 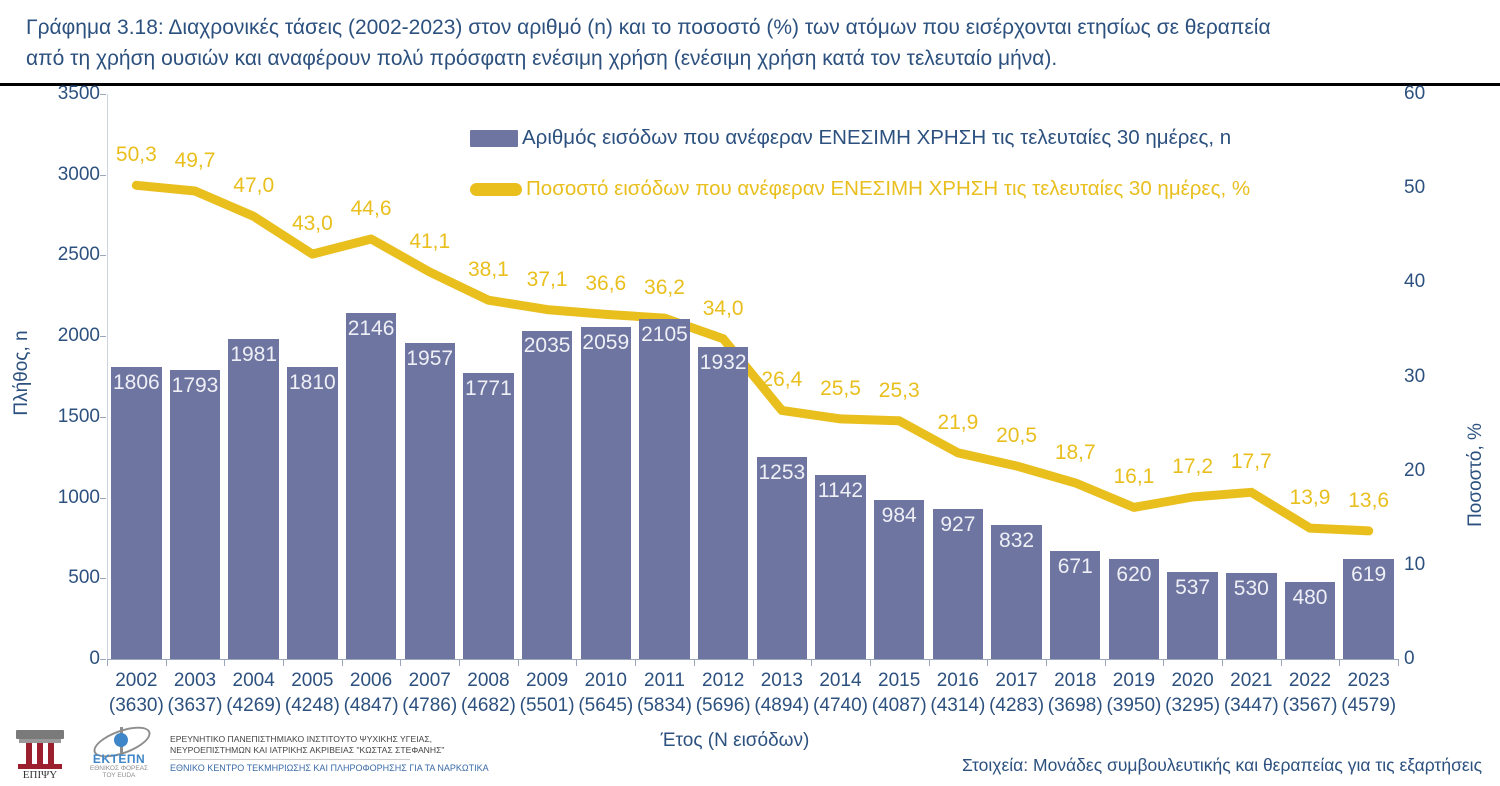 What do you see at coordinates (958, 705) in the screenshot?
I see `x-axis-count: (4314)` at bounding box center [958, 705].